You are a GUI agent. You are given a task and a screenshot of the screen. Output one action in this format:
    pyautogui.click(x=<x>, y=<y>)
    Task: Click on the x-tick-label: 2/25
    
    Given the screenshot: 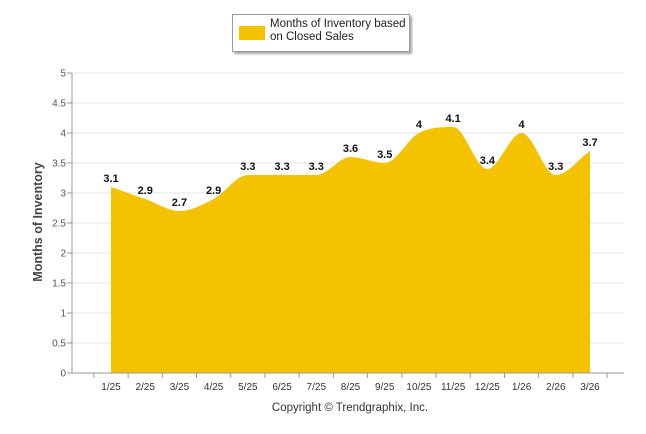 What is the action you would take?
    pyautogui.click(x=145, y=387)
    